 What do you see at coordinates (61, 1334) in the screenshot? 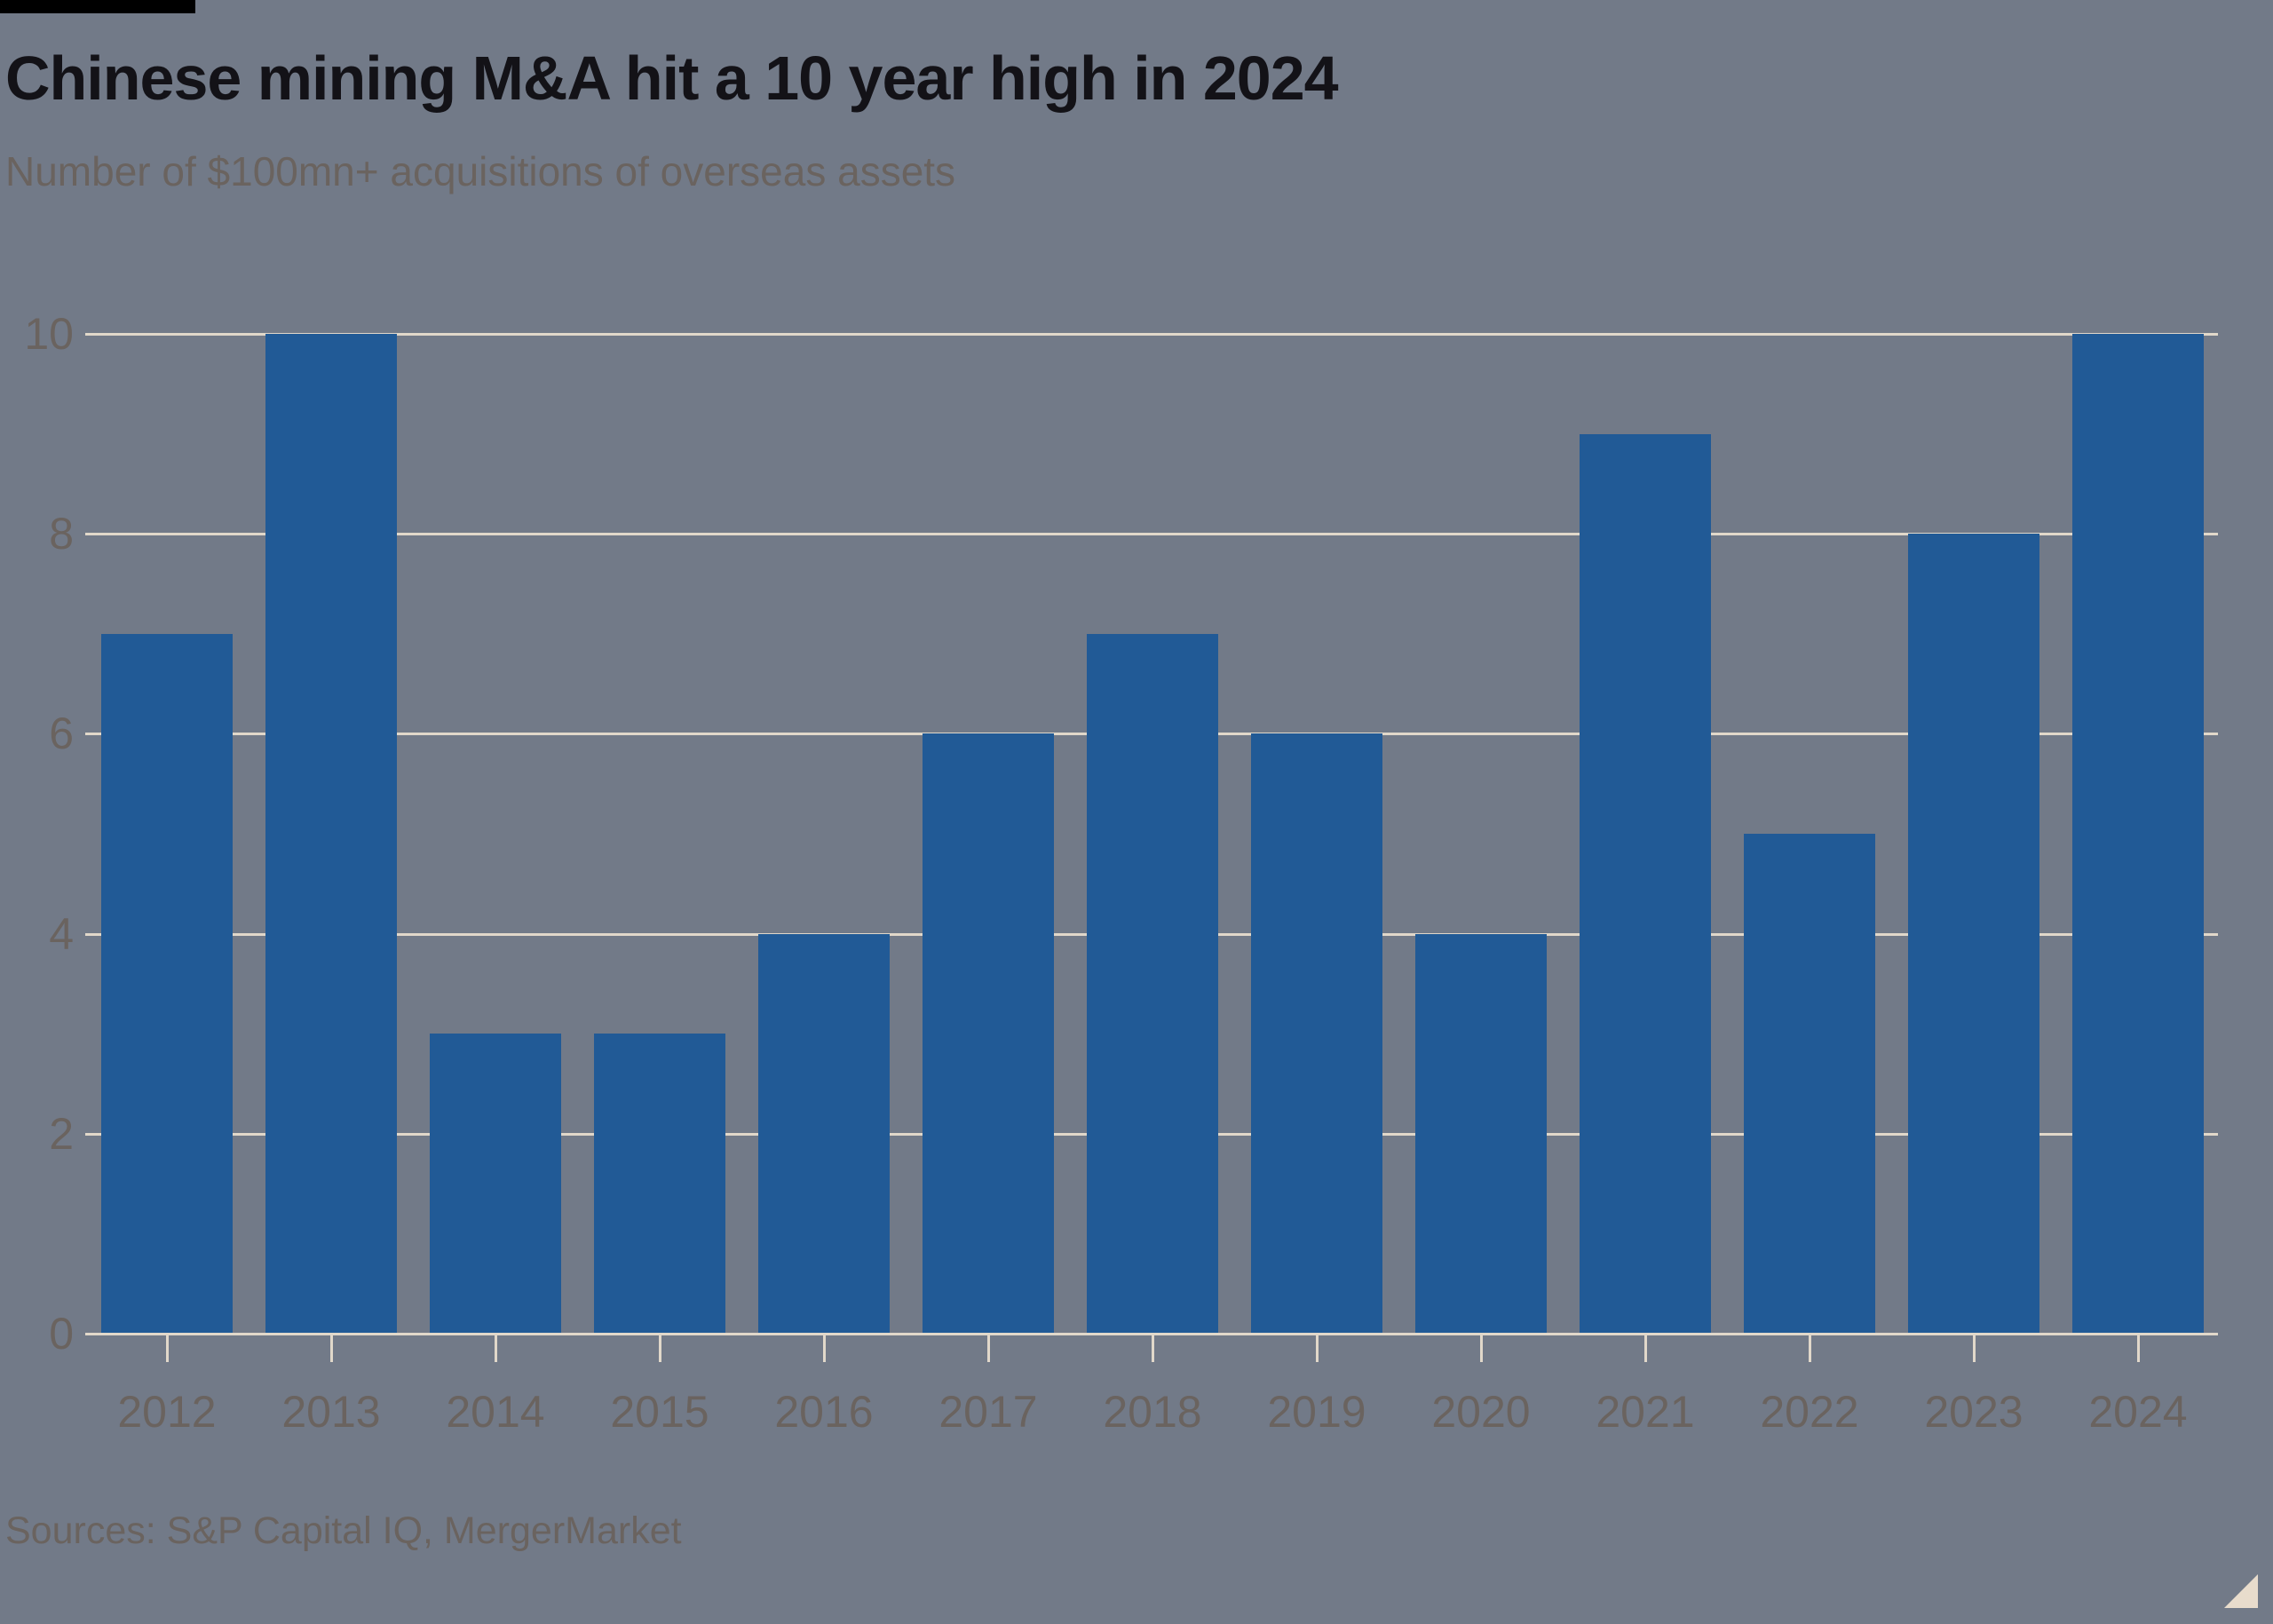
I see `y-axis-label-0: 0` at bounding box center [61, 1334].